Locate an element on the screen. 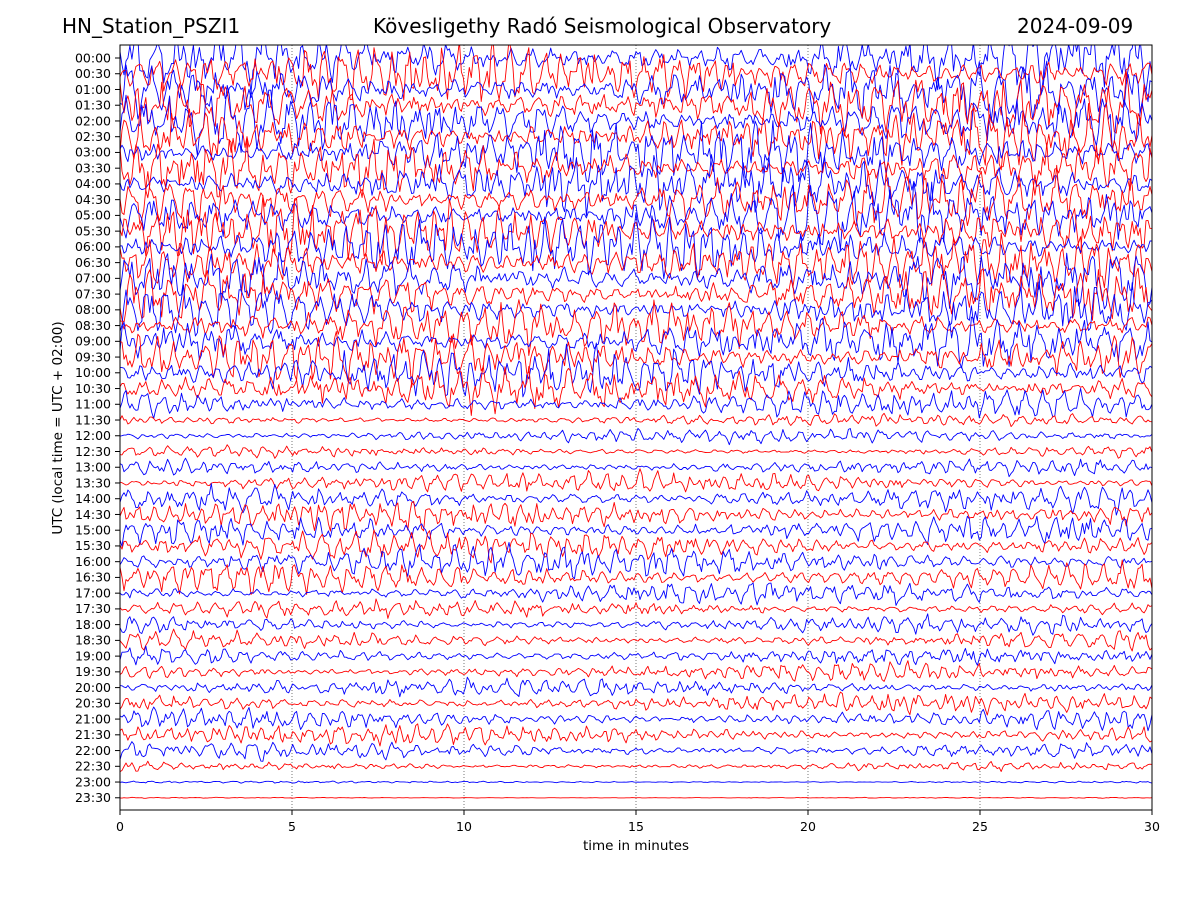 This screenshot has height=900, width=1200. y-tick-label: 05:00 is located at coordinates (93, 215).